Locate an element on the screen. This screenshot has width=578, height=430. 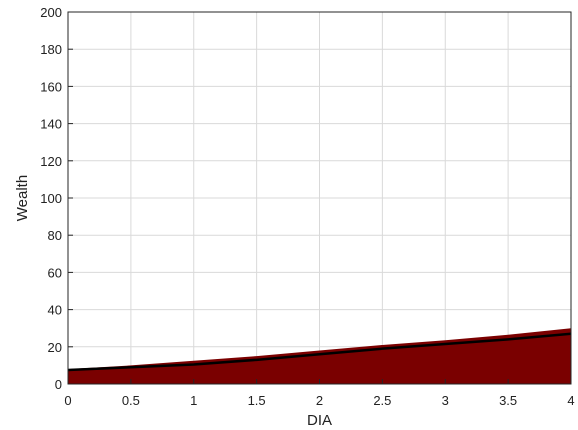
x-tick-labels: 0 0.5 1 1.5 2 2.5 3 3.5 4 is located at coordinates (319, 400).